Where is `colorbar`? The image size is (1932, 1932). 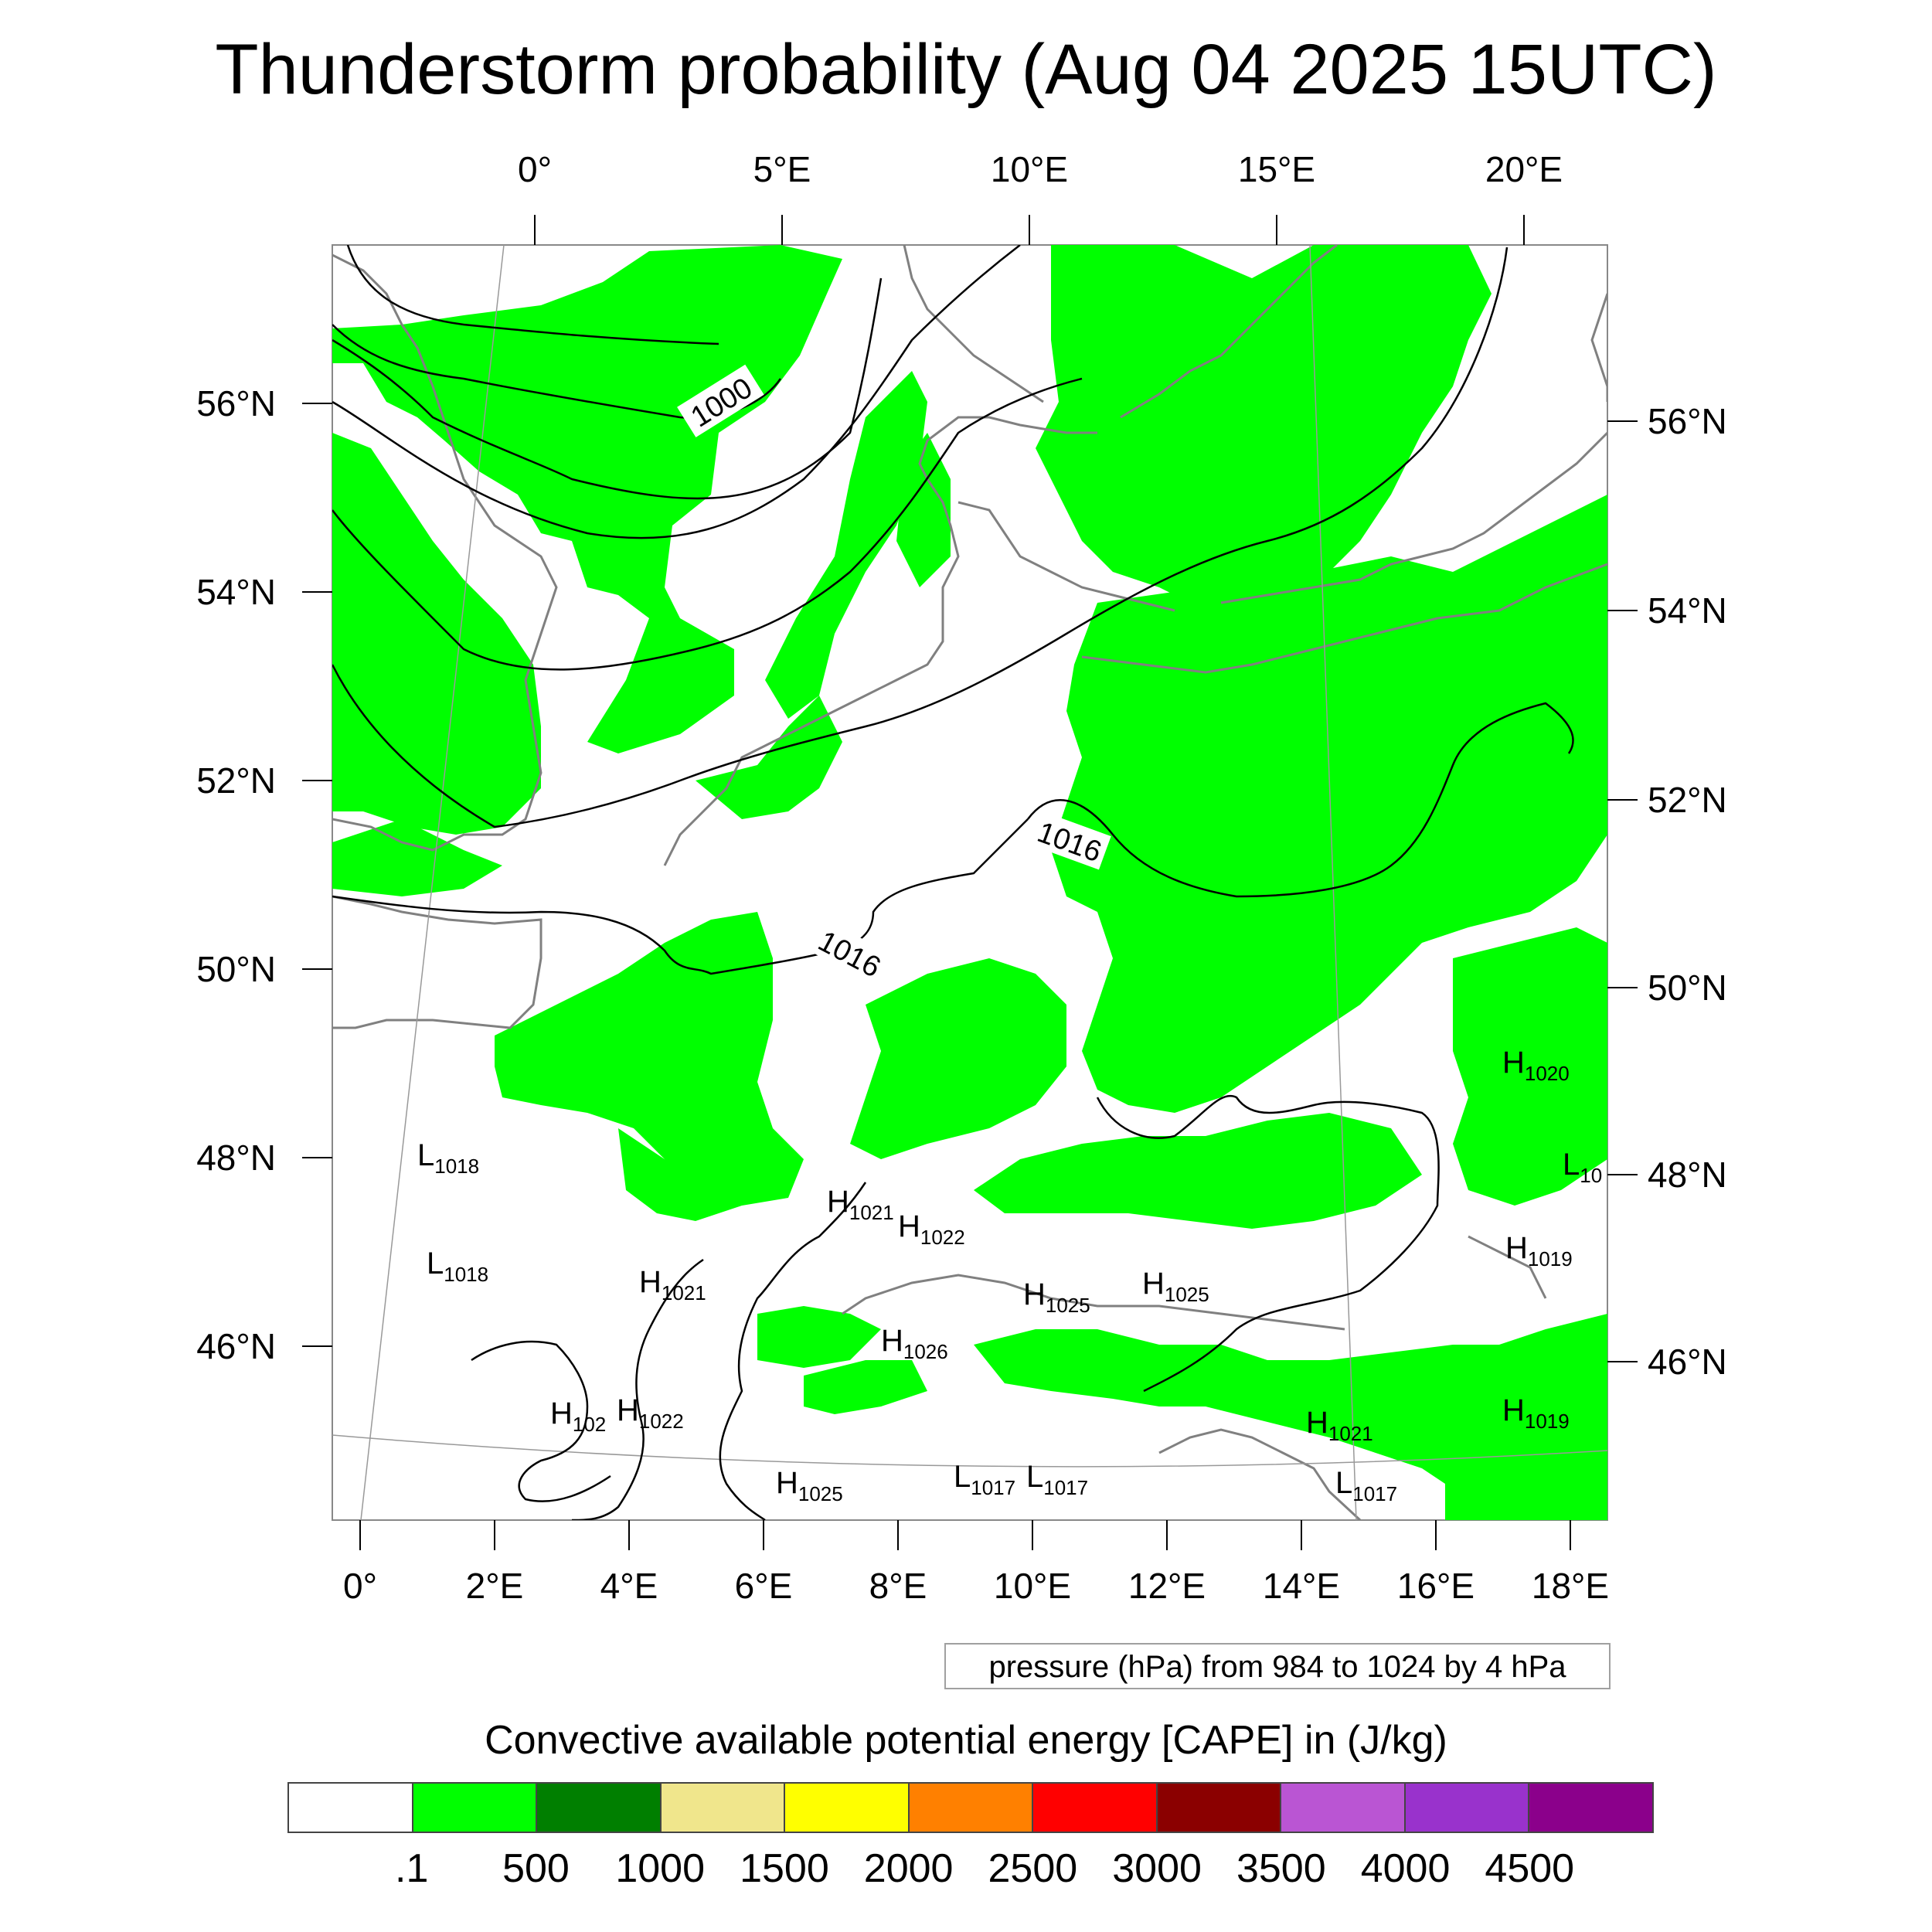
colorbar is located at coordinates (971, 1808).